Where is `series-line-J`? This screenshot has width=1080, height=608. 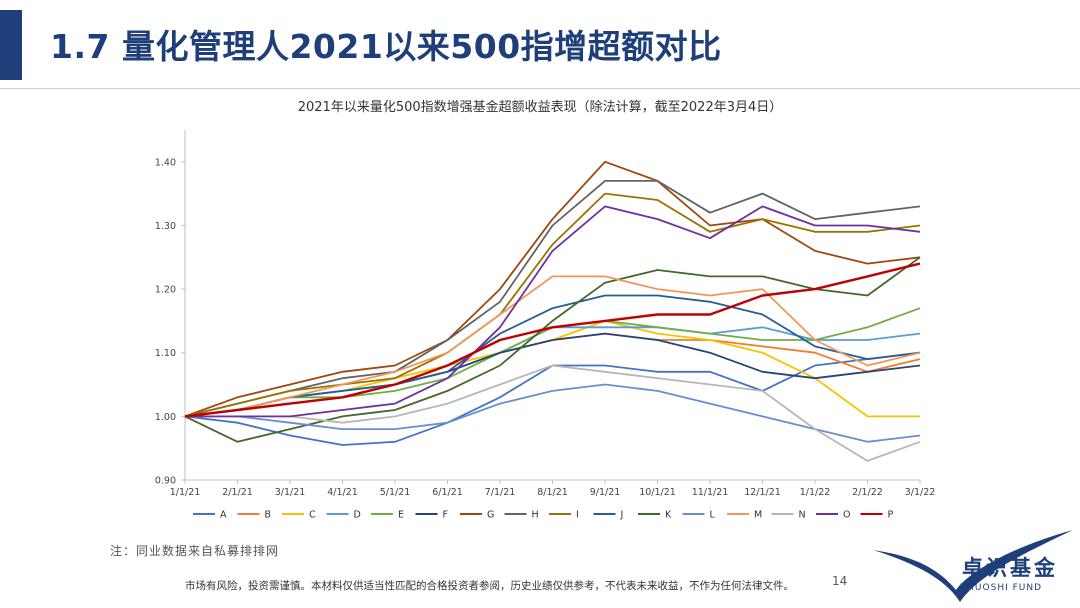 series-line-J is located at coordinates (552, 356).